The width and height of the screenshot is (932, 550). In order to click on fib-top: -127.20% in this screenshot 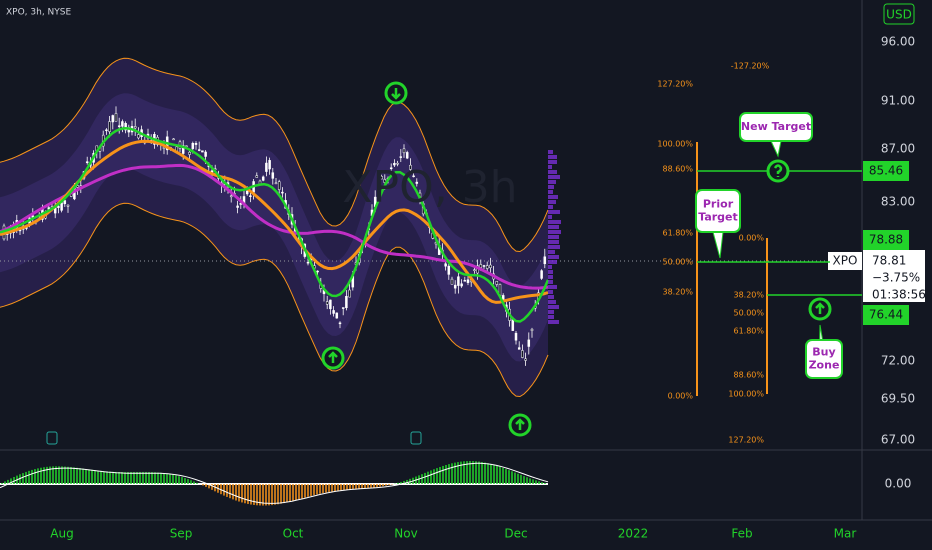, I will do `click(750, 66)`.